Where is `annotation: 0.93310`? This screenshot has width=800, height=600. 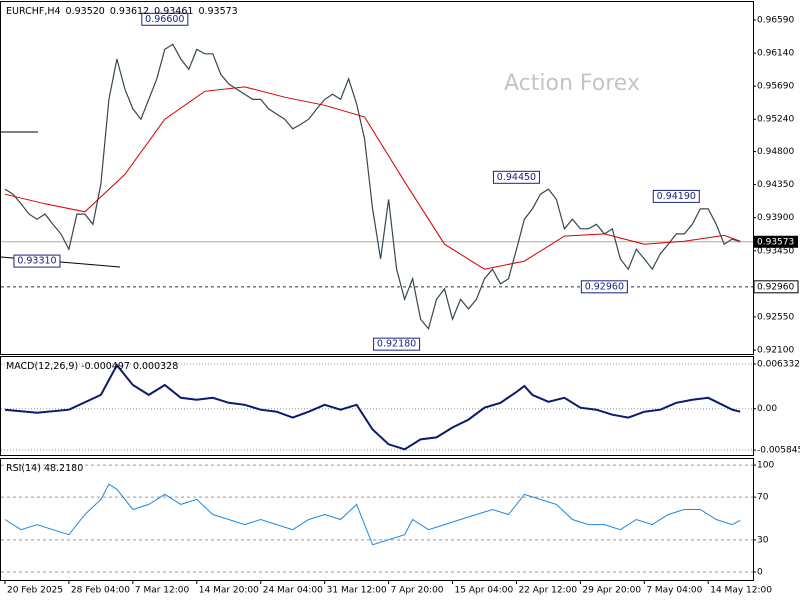
annotation: 0.93310 is located at coordinates (37, 261).